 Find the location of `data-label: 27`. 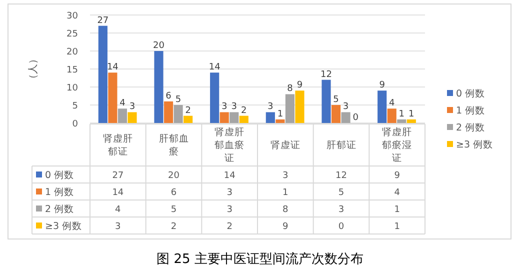

data-label: 27 is located at coordinates (118, 176).